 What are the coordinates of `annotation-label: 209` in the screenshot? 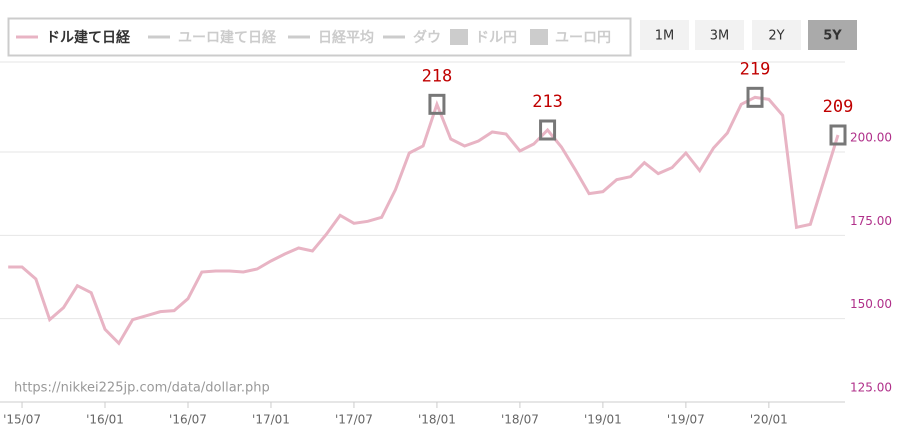 It's located at (838, 107).